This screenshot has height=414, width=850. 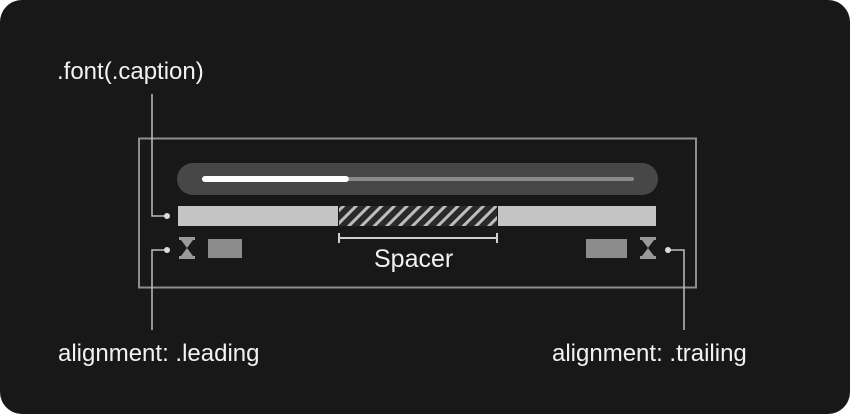 I want to click on progress-fill, so click(x=275, y=179).